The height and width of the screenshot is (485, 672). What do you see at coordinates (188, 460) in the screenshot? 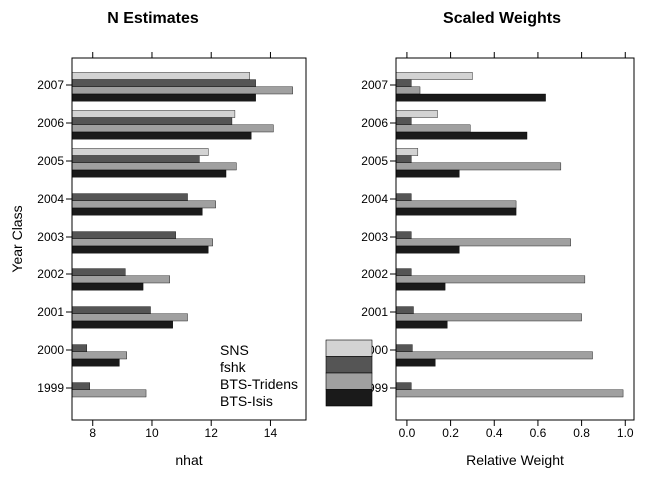
I see `x-axis-label: nhat` at bounding box center [188, 460].